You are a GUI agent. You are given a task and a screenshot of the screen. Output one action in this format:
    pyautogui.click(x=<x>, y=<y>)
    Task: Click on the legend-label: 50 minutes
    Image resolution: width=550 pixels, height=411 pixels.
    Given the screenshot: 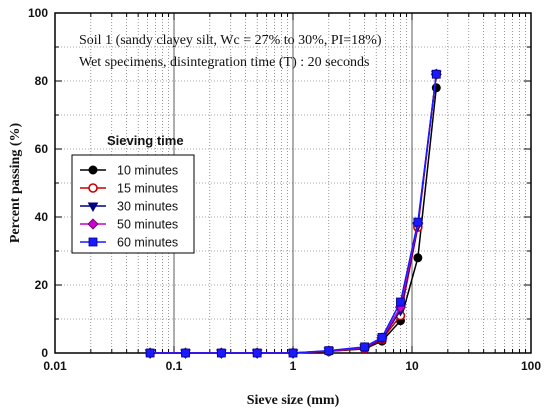 What is the action you would take?
    pyautogui.click(x=147, y=225)
    